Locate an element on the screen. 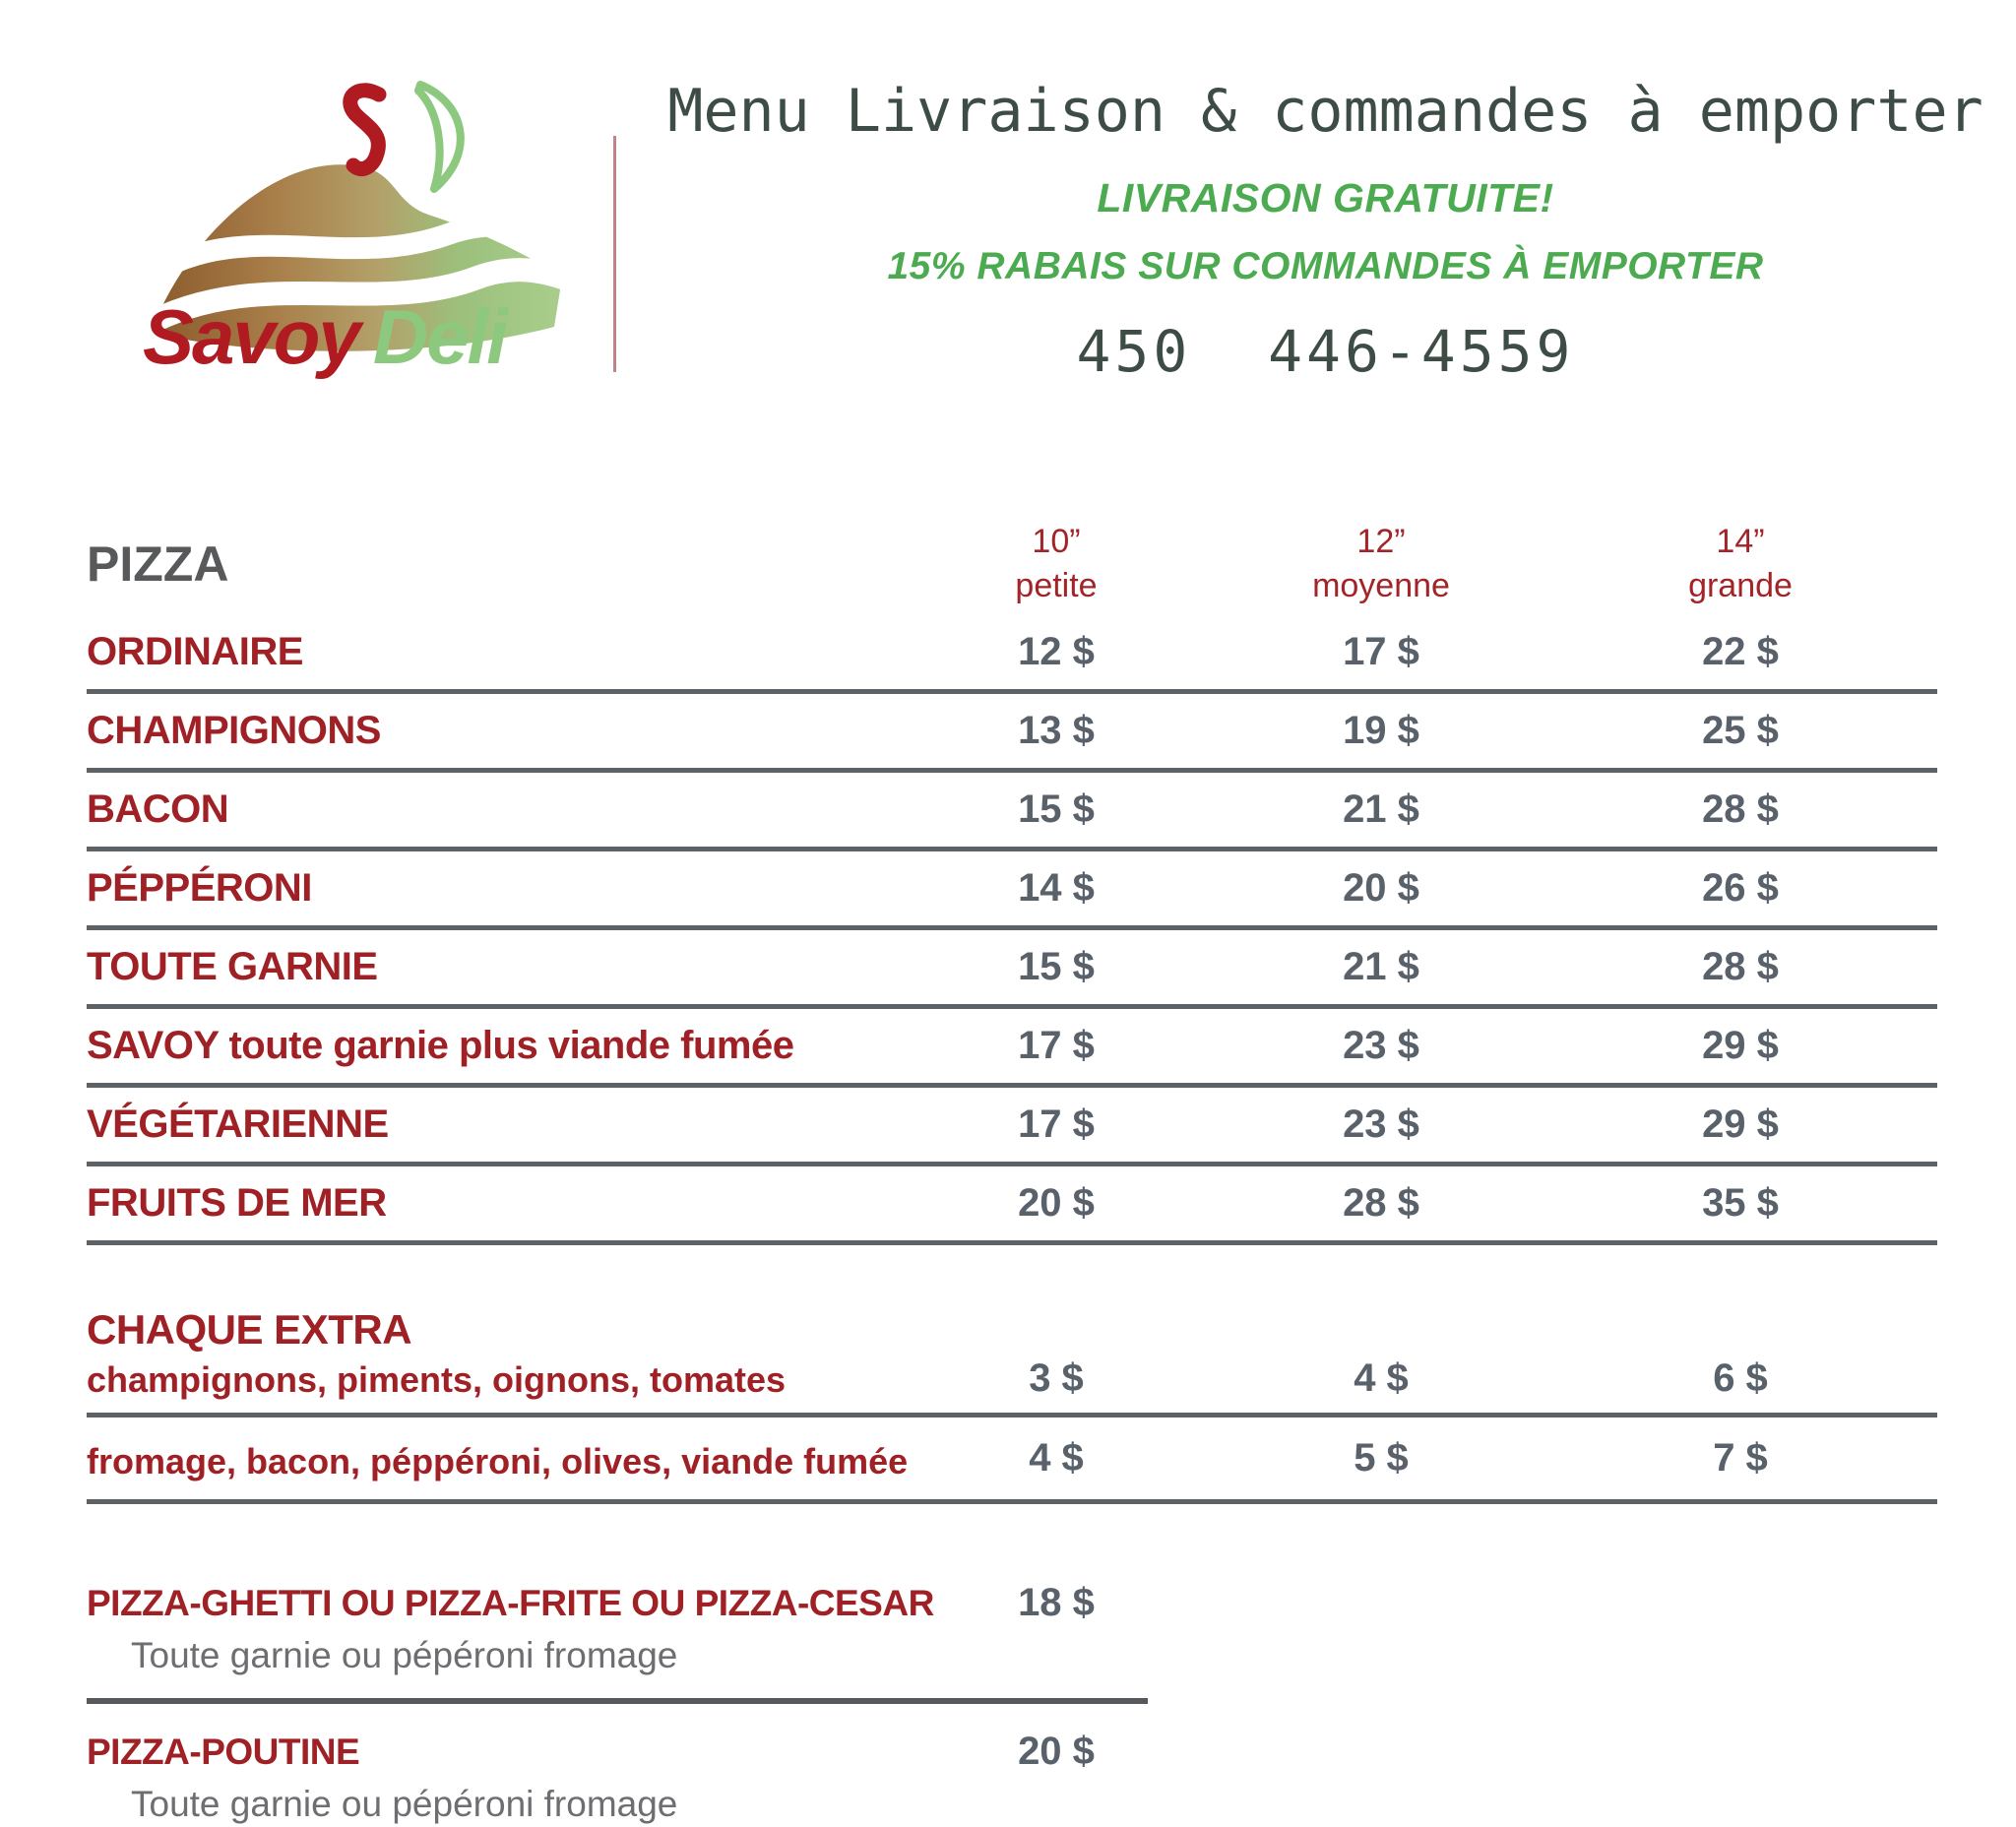  price-grande: 35 $ is located at coordinates (1740, 1203).